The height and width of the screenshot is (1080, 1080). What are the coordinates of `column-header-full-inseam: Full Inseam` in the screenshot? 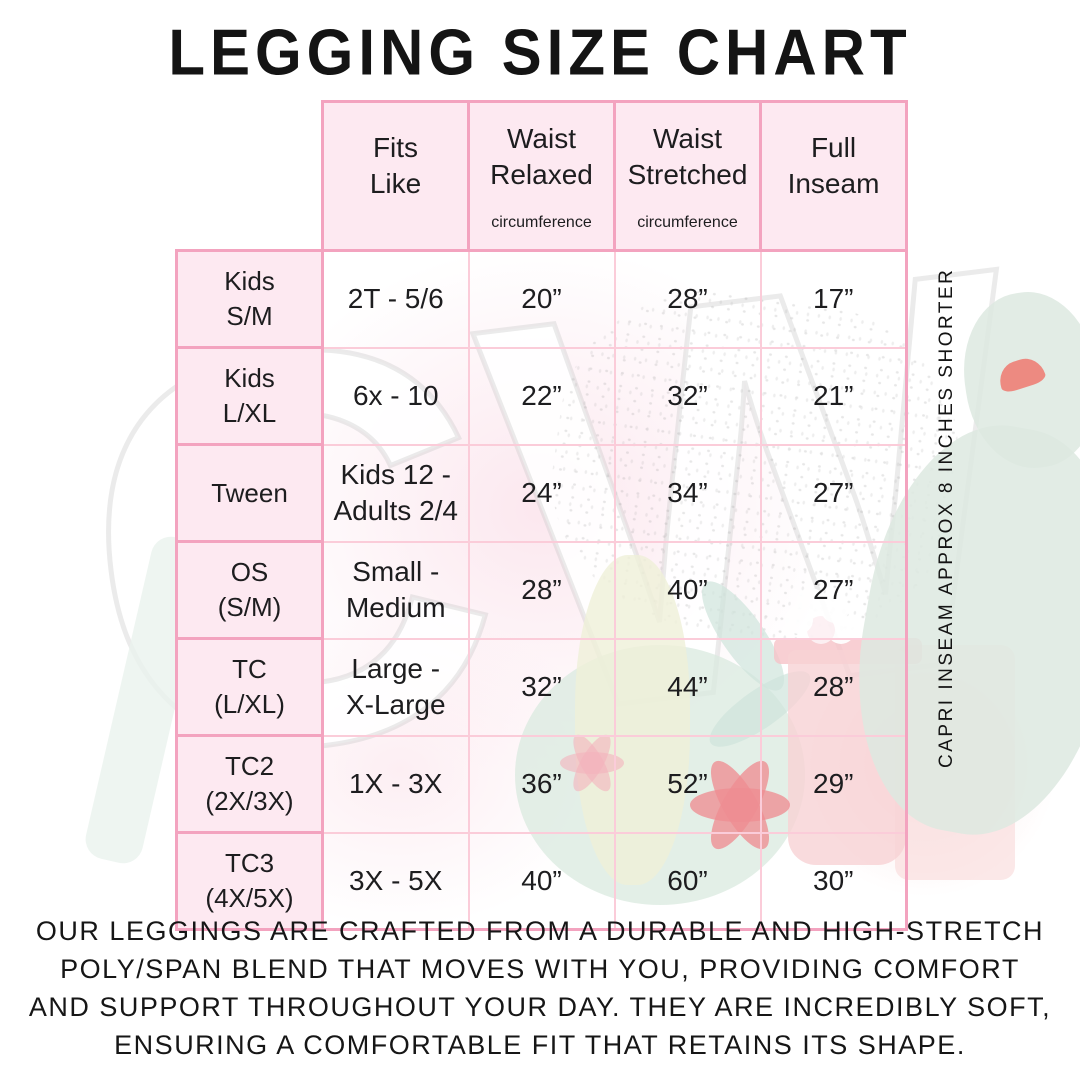 It's located at (833, 176).